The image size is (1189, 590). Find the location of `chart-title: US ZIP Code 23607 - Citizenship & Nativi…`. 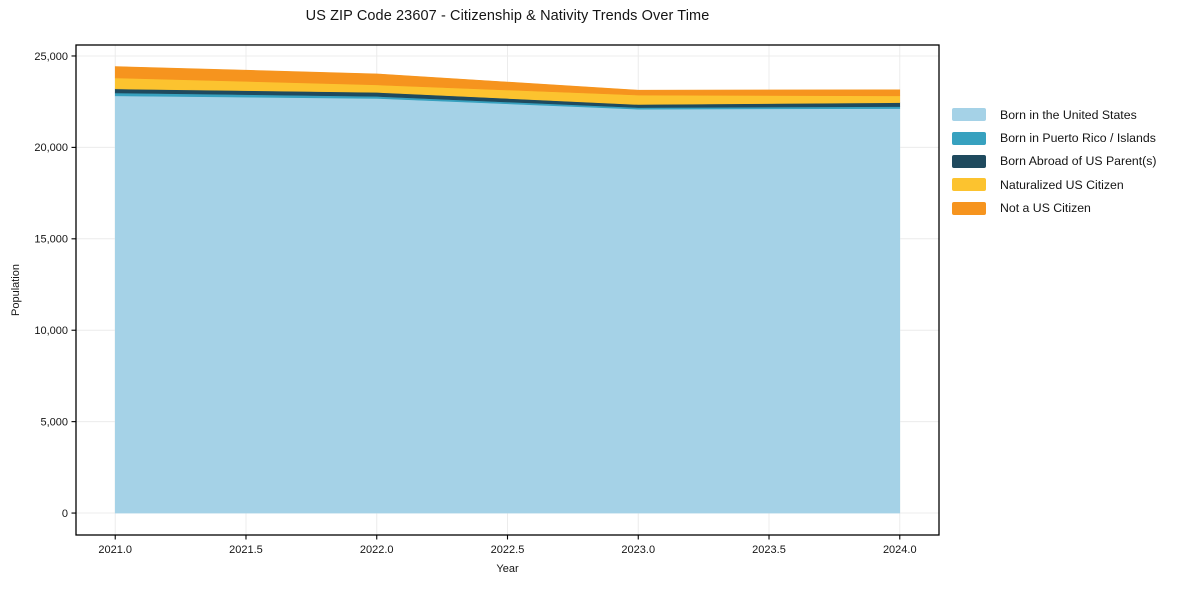

chart-title: US ZIP Code 23607 - Citizenship & Nativi… is located at coordinates (507, 16).